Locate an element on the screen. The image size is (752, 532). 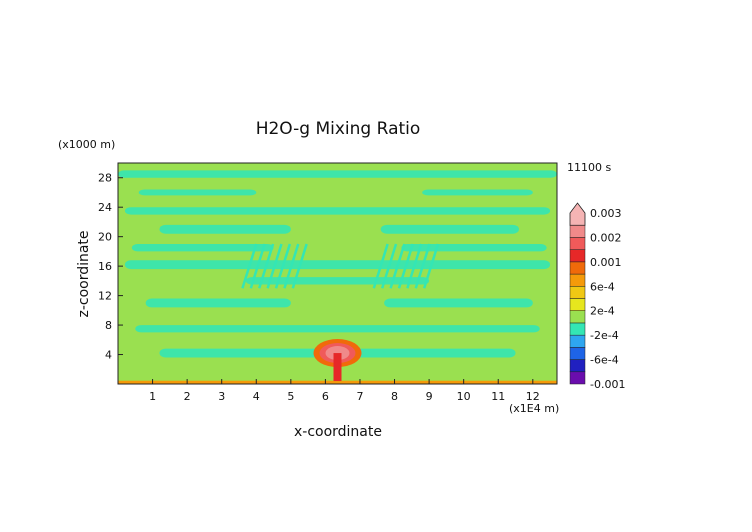
colorbar-label: 0.003 is located at coordinates (606, 213).